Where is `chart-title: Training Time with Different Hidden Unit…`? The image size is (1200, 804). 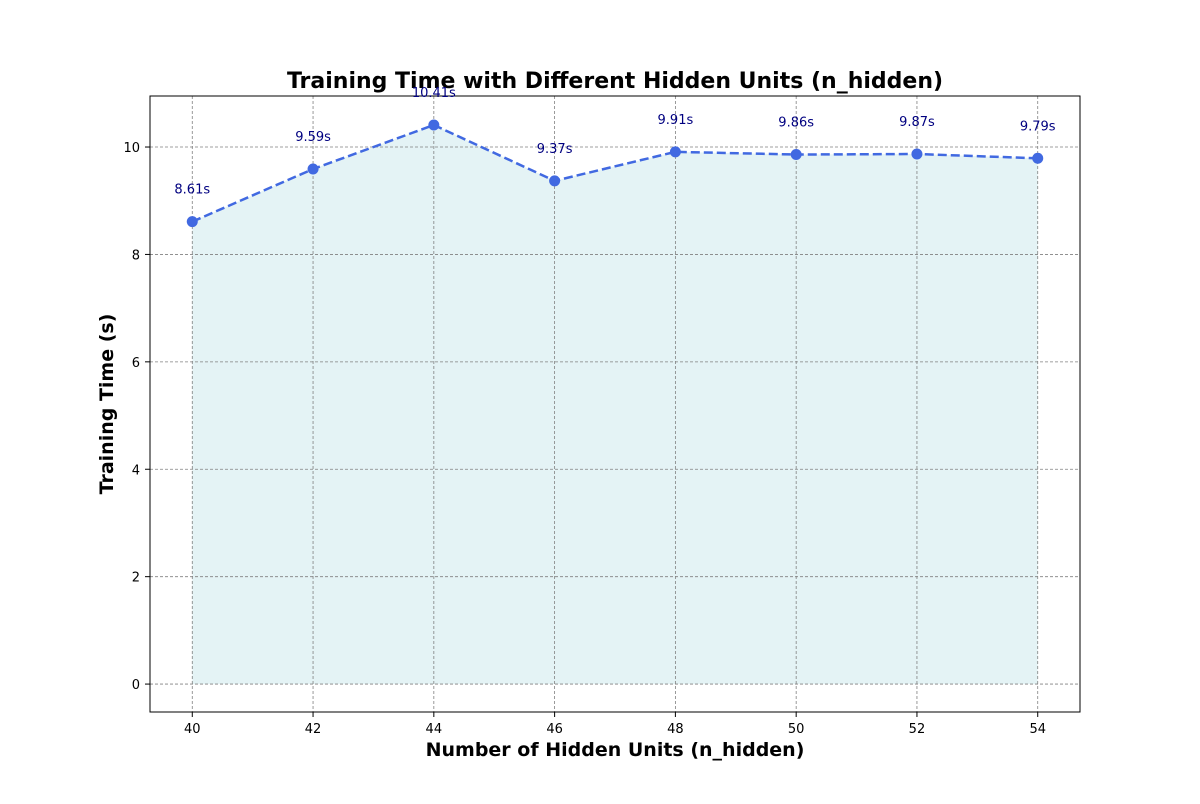 chart-title: Training Time with Different Hidden Unit… is located at coordinates (615, 81).